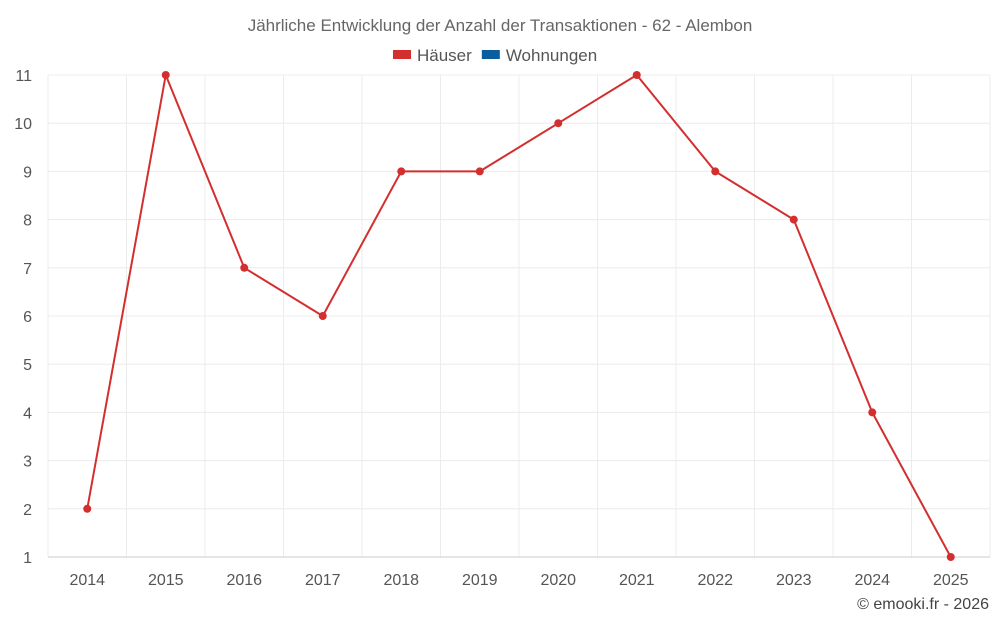 The height and width of the screenshot is (625, 1000). Describe the element at coordinates (23, 76) in the screenshot. I see `y-tick-label: 11` at that location.